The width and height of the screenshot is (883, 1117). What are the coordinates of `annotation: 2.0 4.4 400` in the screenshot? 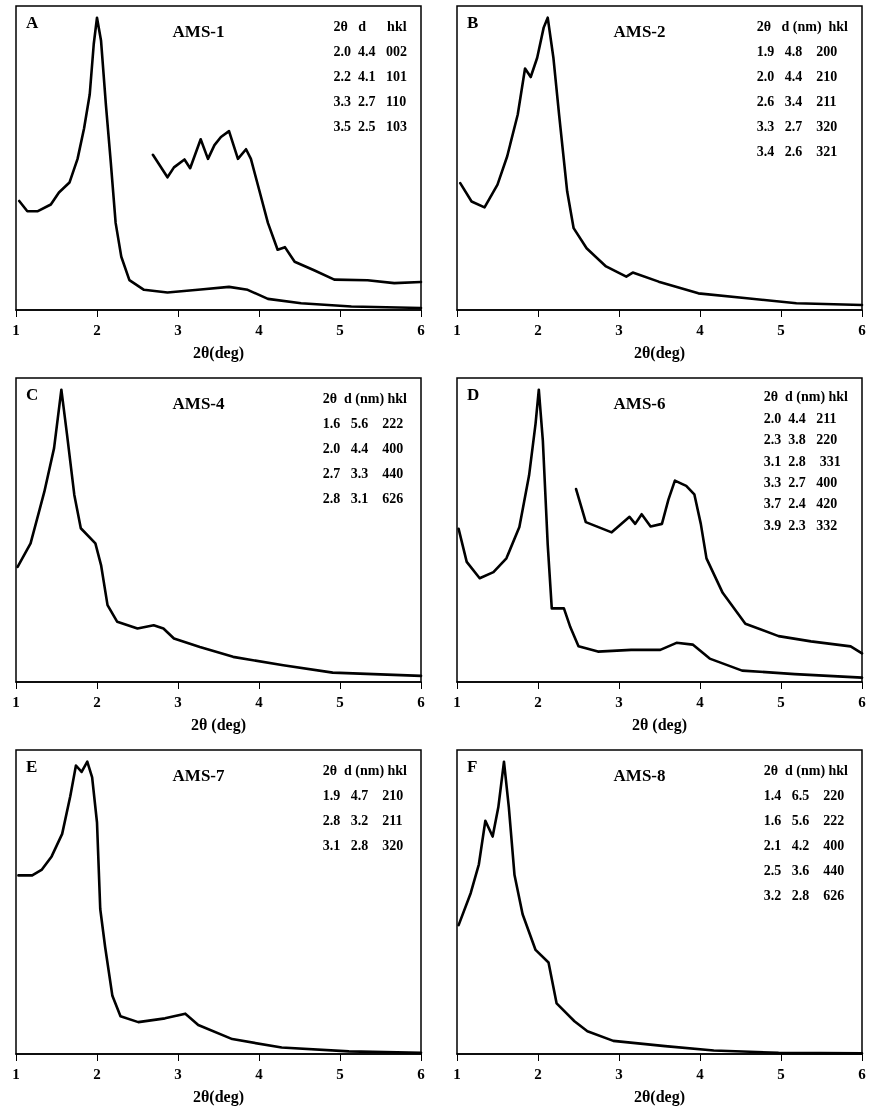 It's located at (363, 448).